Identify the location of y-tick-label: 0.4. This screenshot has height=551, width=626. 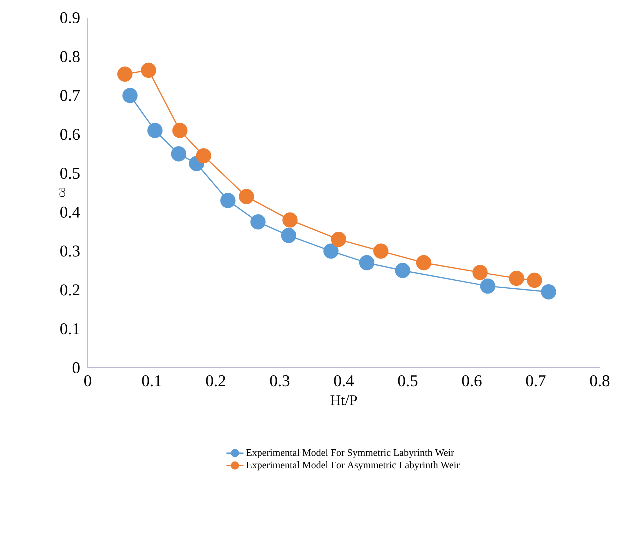
(70, 212).